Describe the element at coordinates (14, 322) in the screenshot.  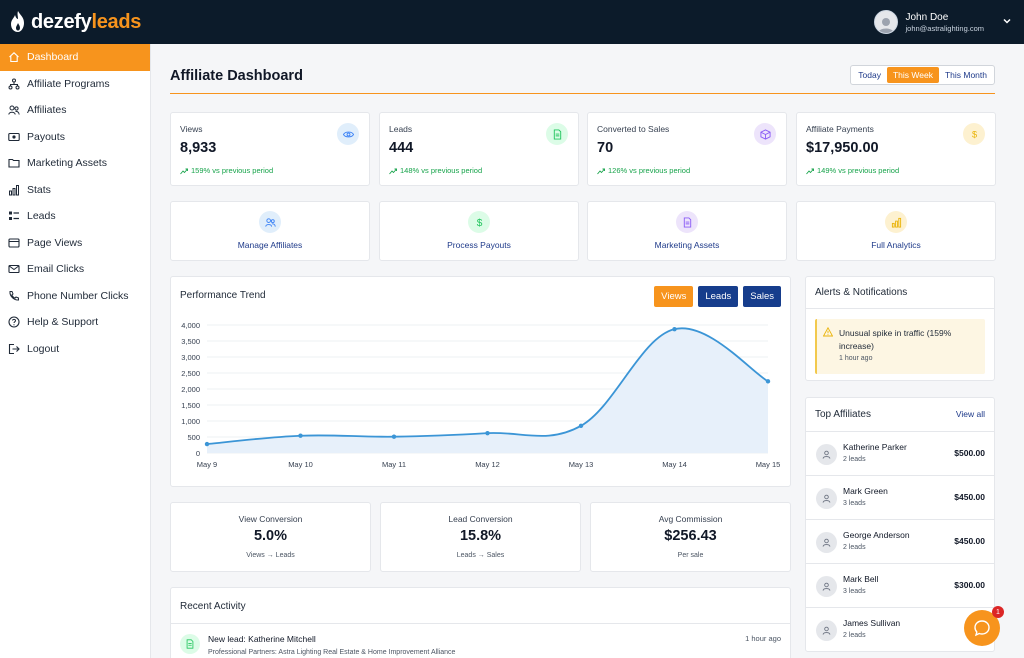
I see `question-icon` at that location.